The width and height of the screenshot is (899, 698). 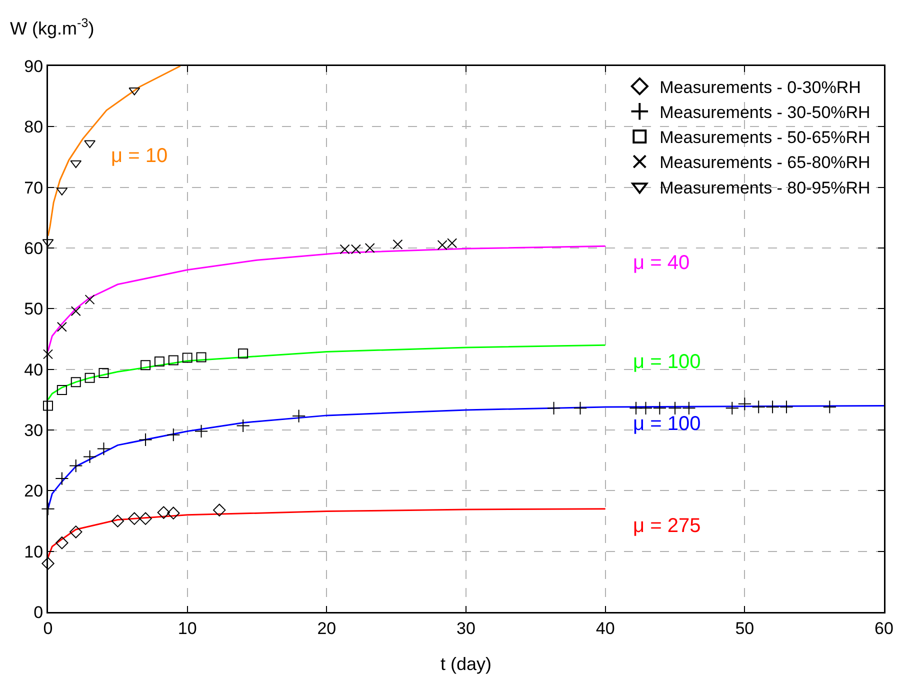 I want to click on legend-label: Measurements - 80-95%RH, so click(x=765, y=188).